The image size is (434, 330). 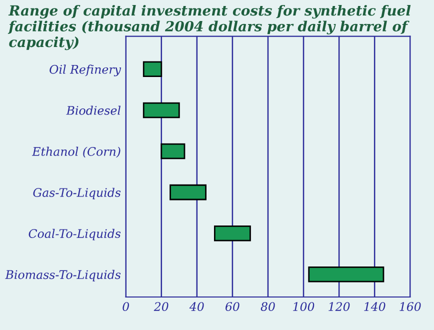 I want to click on x-tick-label: 140, so click(x=375, y=306).